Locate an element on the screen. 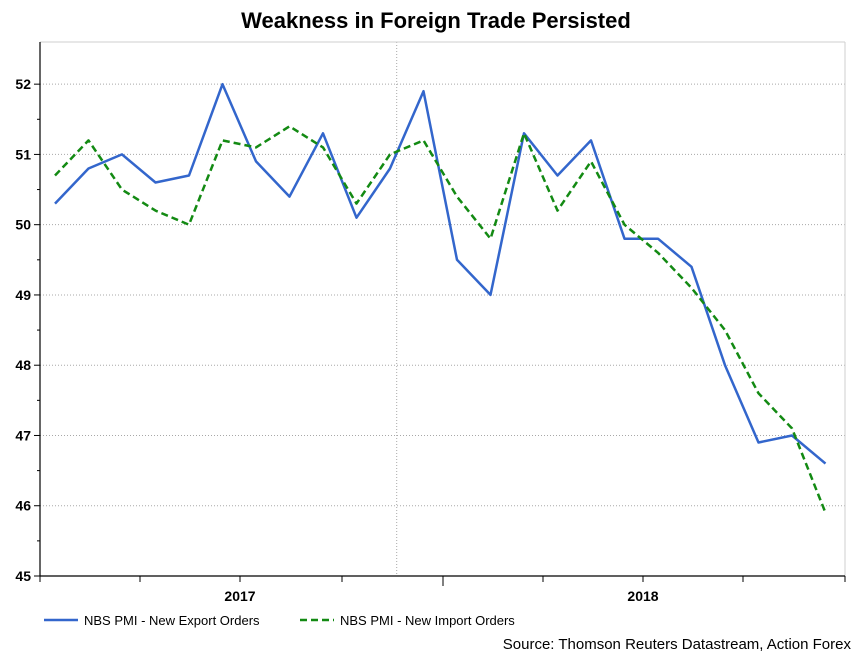 Image resolution: width=857 pixels, height=654 pixels. legend-label-export: NBS PMI - New Export Orders is located at coordinates (172, 620).